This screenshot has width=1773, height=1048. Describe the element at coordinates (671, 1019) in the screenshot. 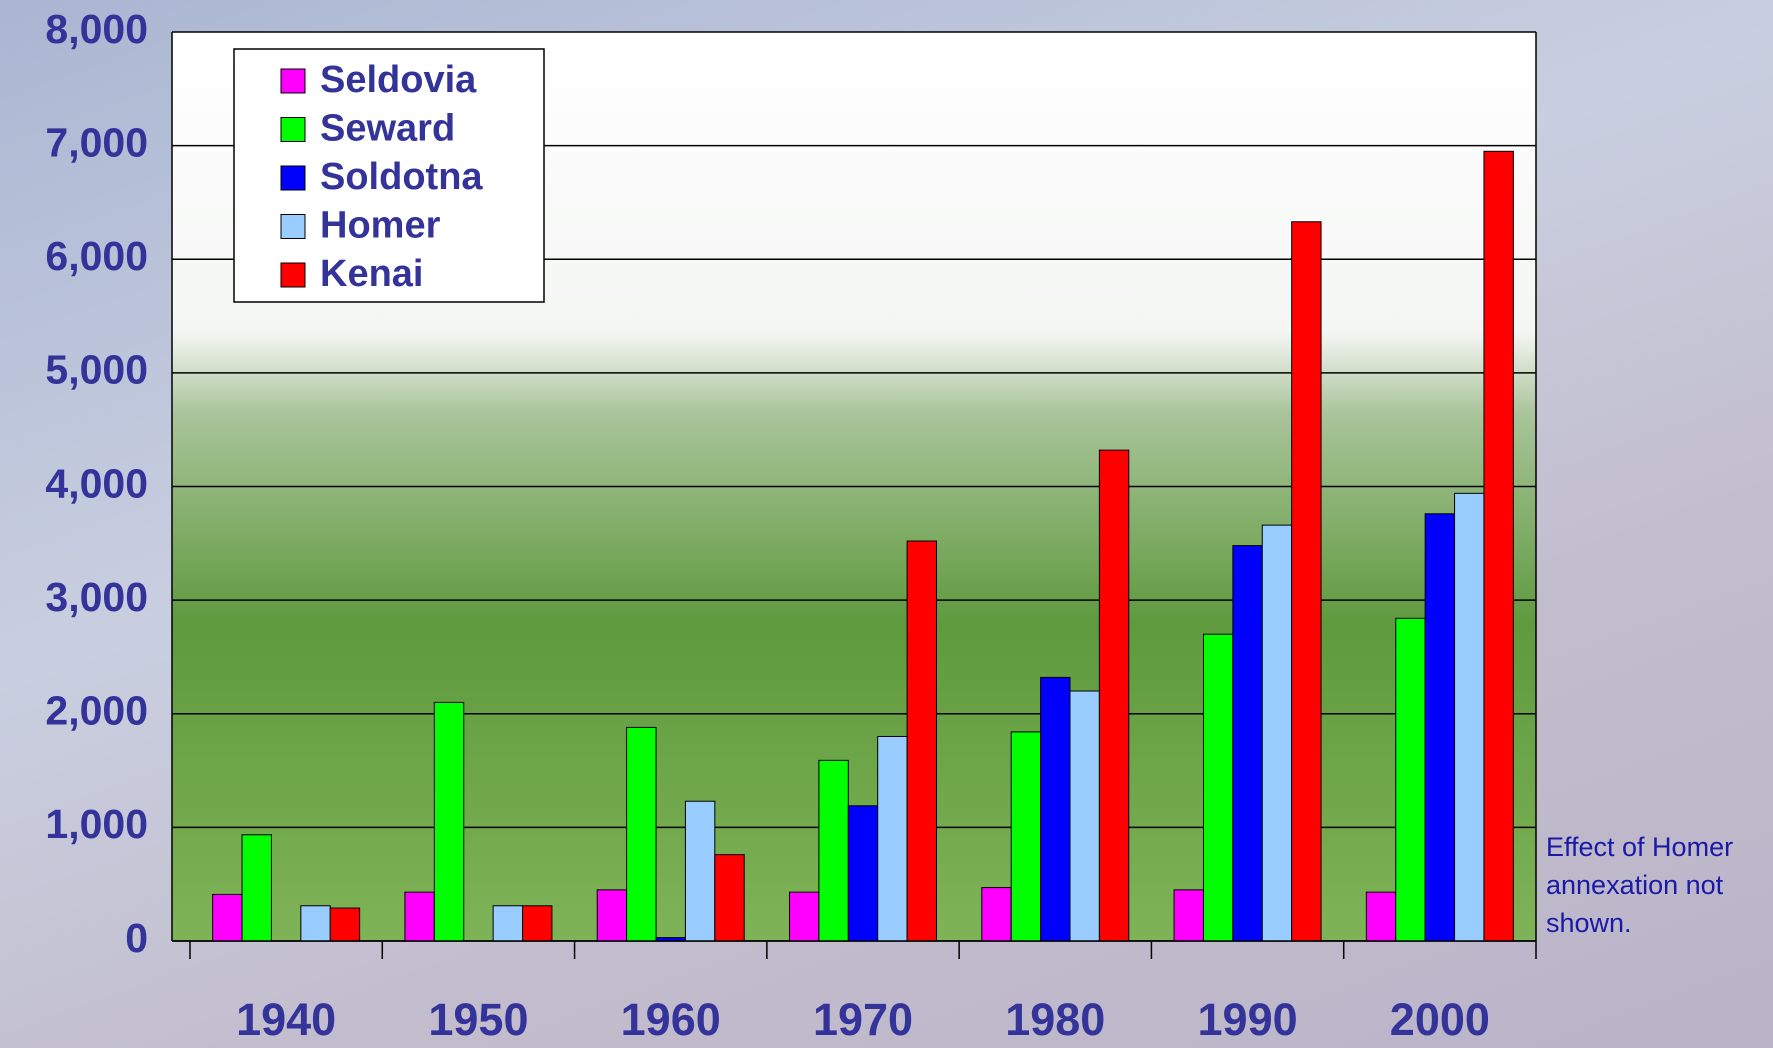

I see `x-tick-label: 1960` at that location.